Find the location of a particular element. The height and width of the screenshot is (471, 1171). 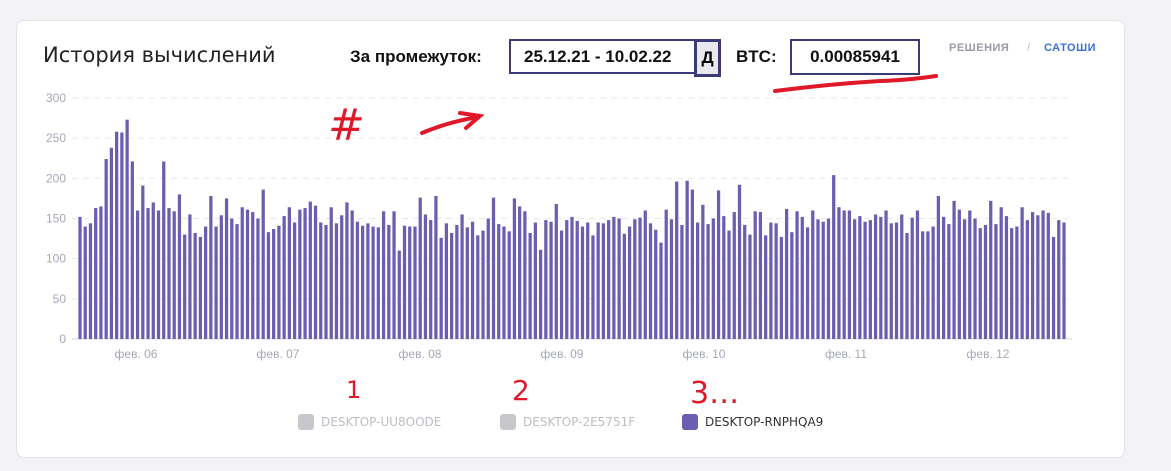

legend-item-uu8oode: DESKTOP-UU8OODE is located at coordinates (369, 422).